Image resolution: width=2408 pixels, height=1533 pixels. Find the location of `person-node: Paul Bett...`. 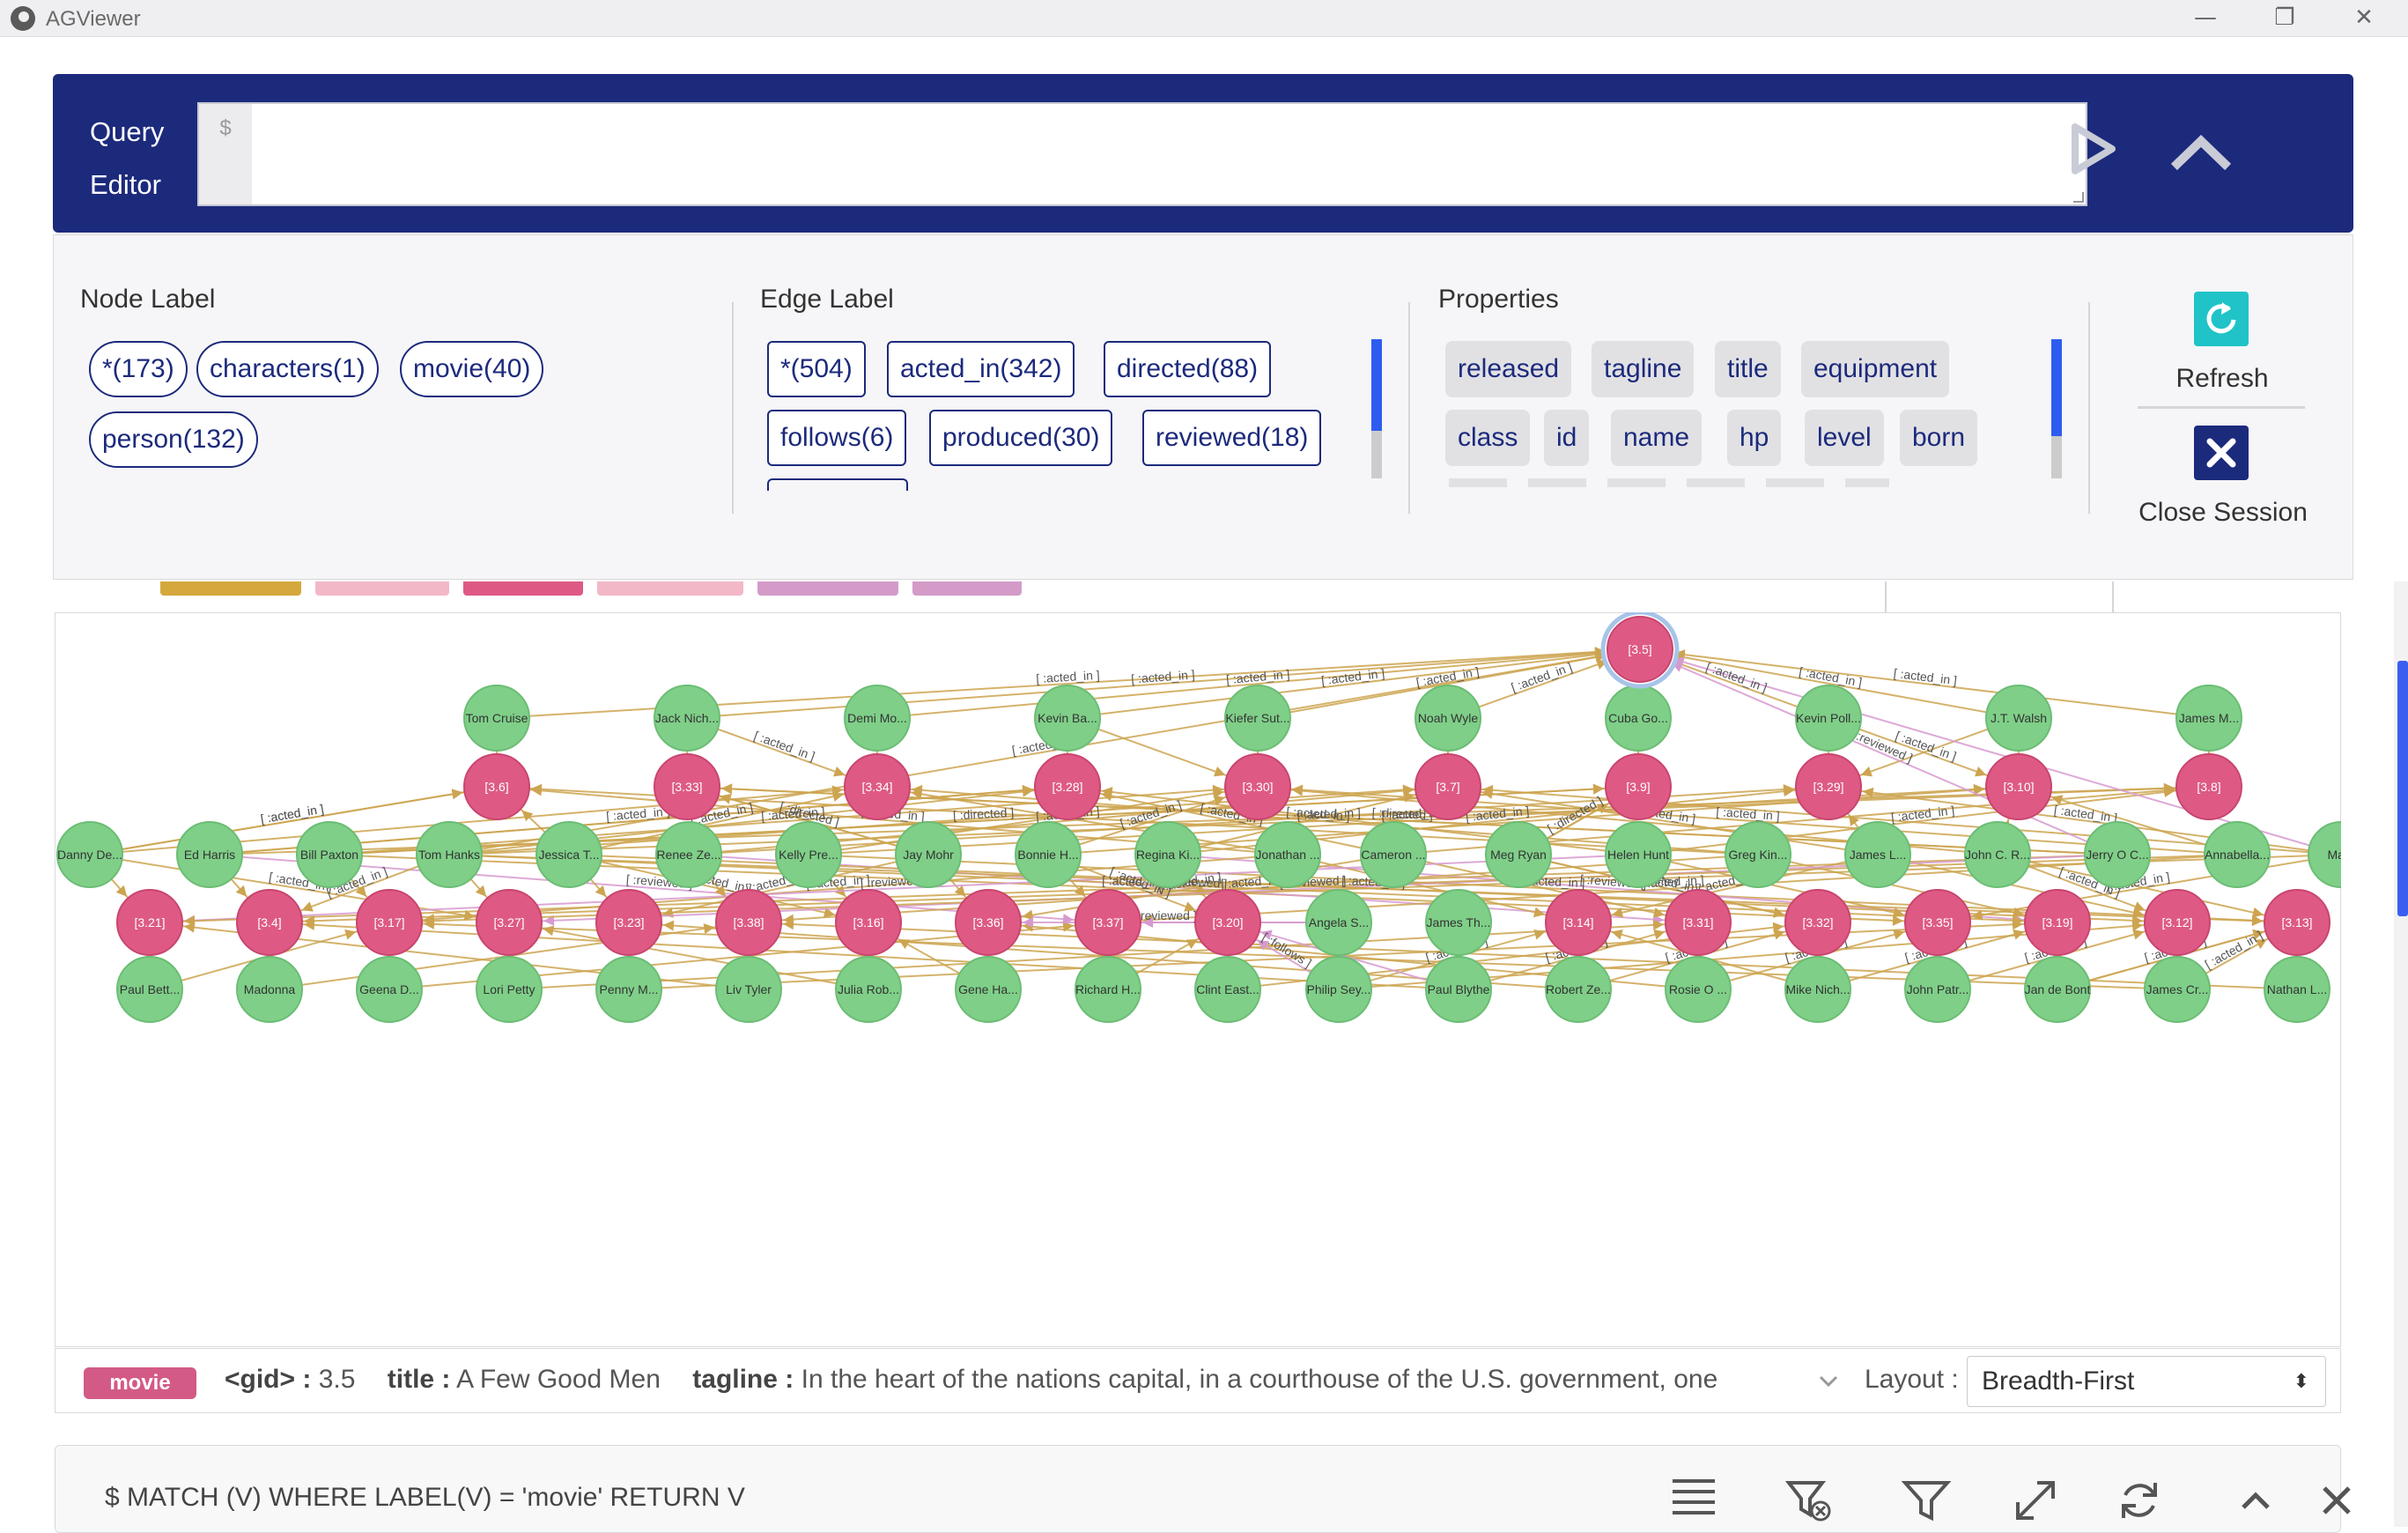

person-node: Paul Bett... is located at coordinates (149, 989).